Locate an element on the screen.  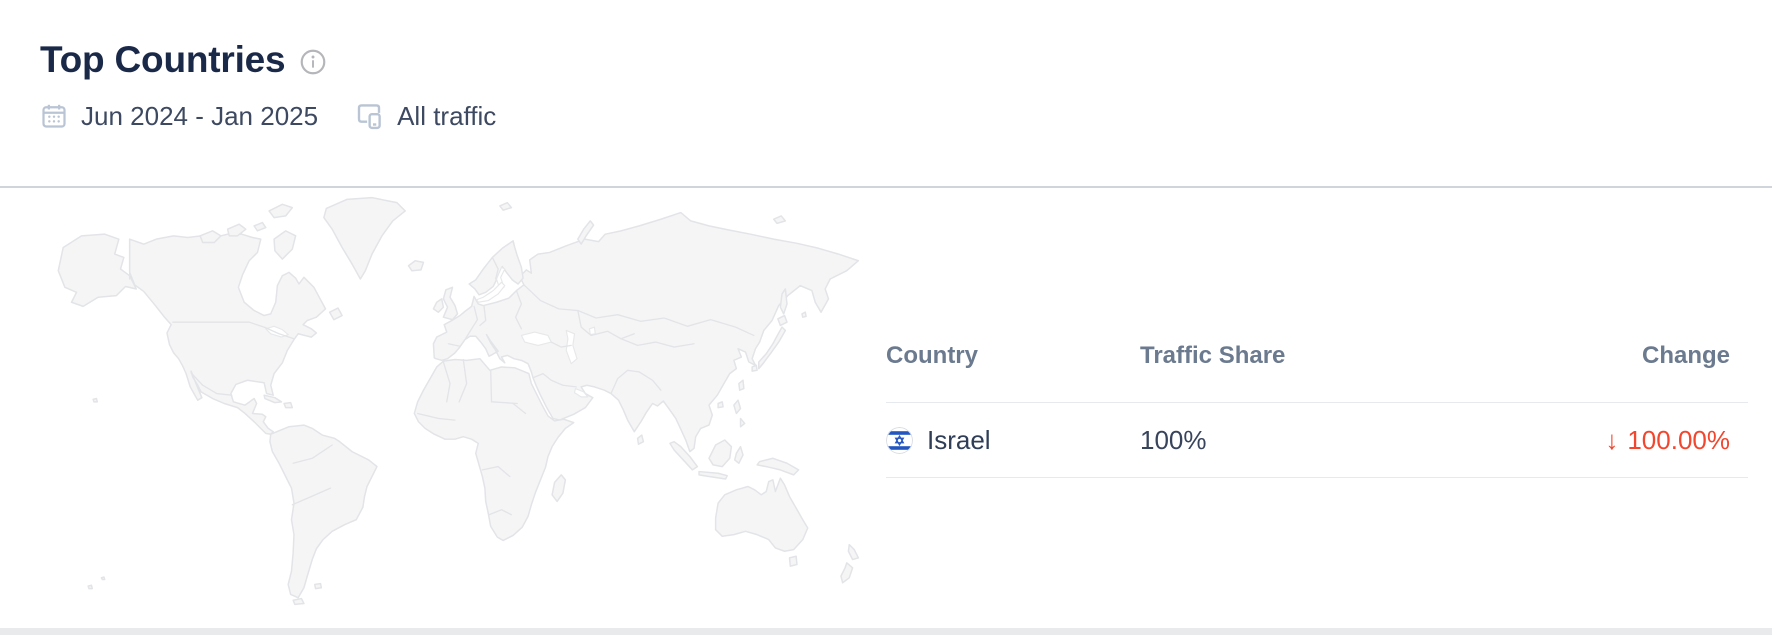
desktop-and-mobile-icon is located at coordinates (369, 116).